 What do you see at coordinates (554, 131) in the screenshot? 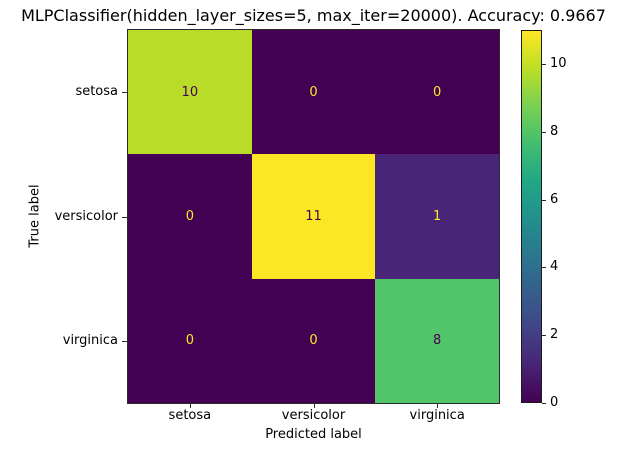
I see `colorbar-tick-label: 8` at bounding box center [554, 131].